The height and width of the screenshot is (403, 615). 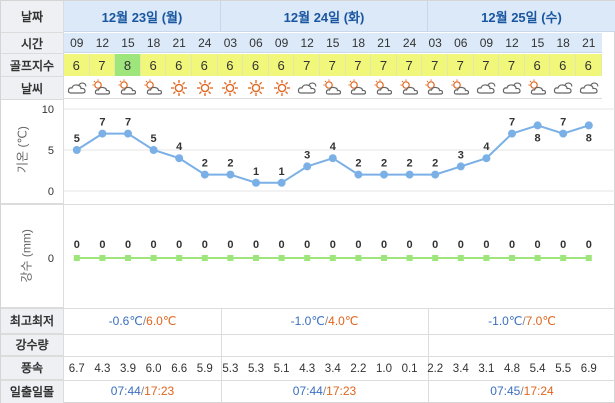 I want to click on date-row-label: 날짜, so click(x=32, y=17).